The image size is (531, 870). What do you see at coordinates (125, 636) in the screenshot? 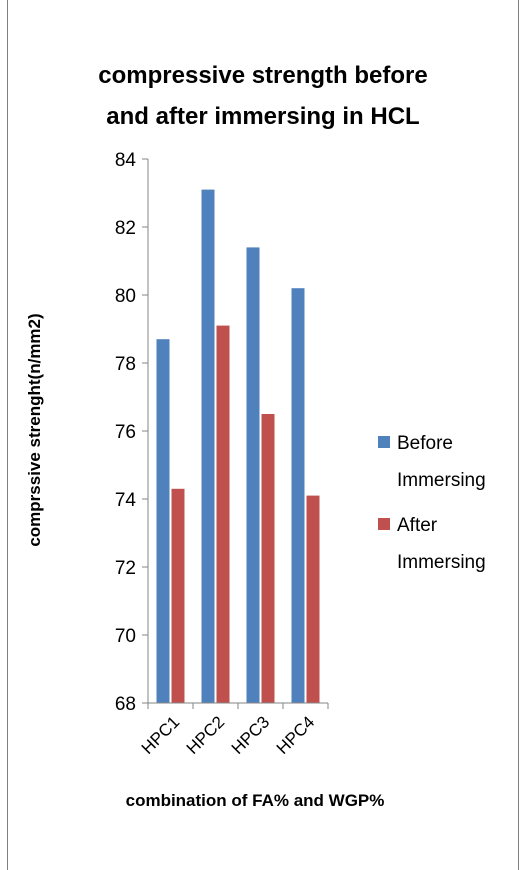
I see `y-tick-label: 70` at bounding box center [125, 636].